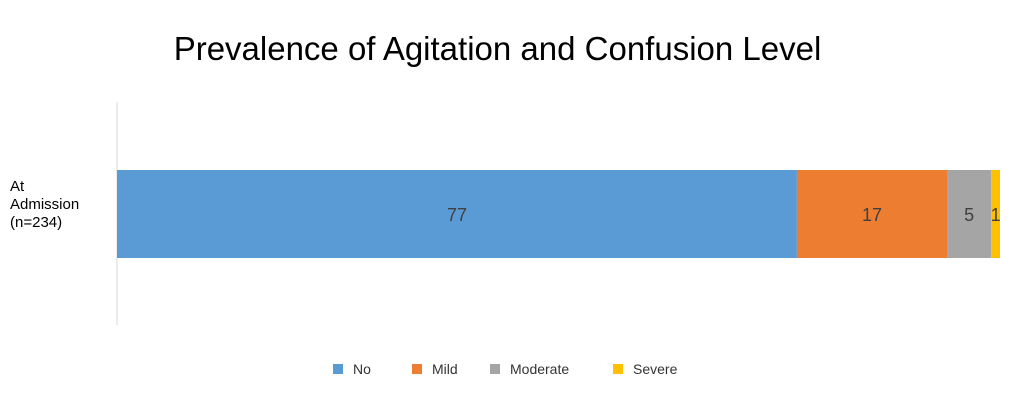 The width and height of the screenshot is (1024, 405). I want to click on legend-label-severe: Severe, so click(655, 369).